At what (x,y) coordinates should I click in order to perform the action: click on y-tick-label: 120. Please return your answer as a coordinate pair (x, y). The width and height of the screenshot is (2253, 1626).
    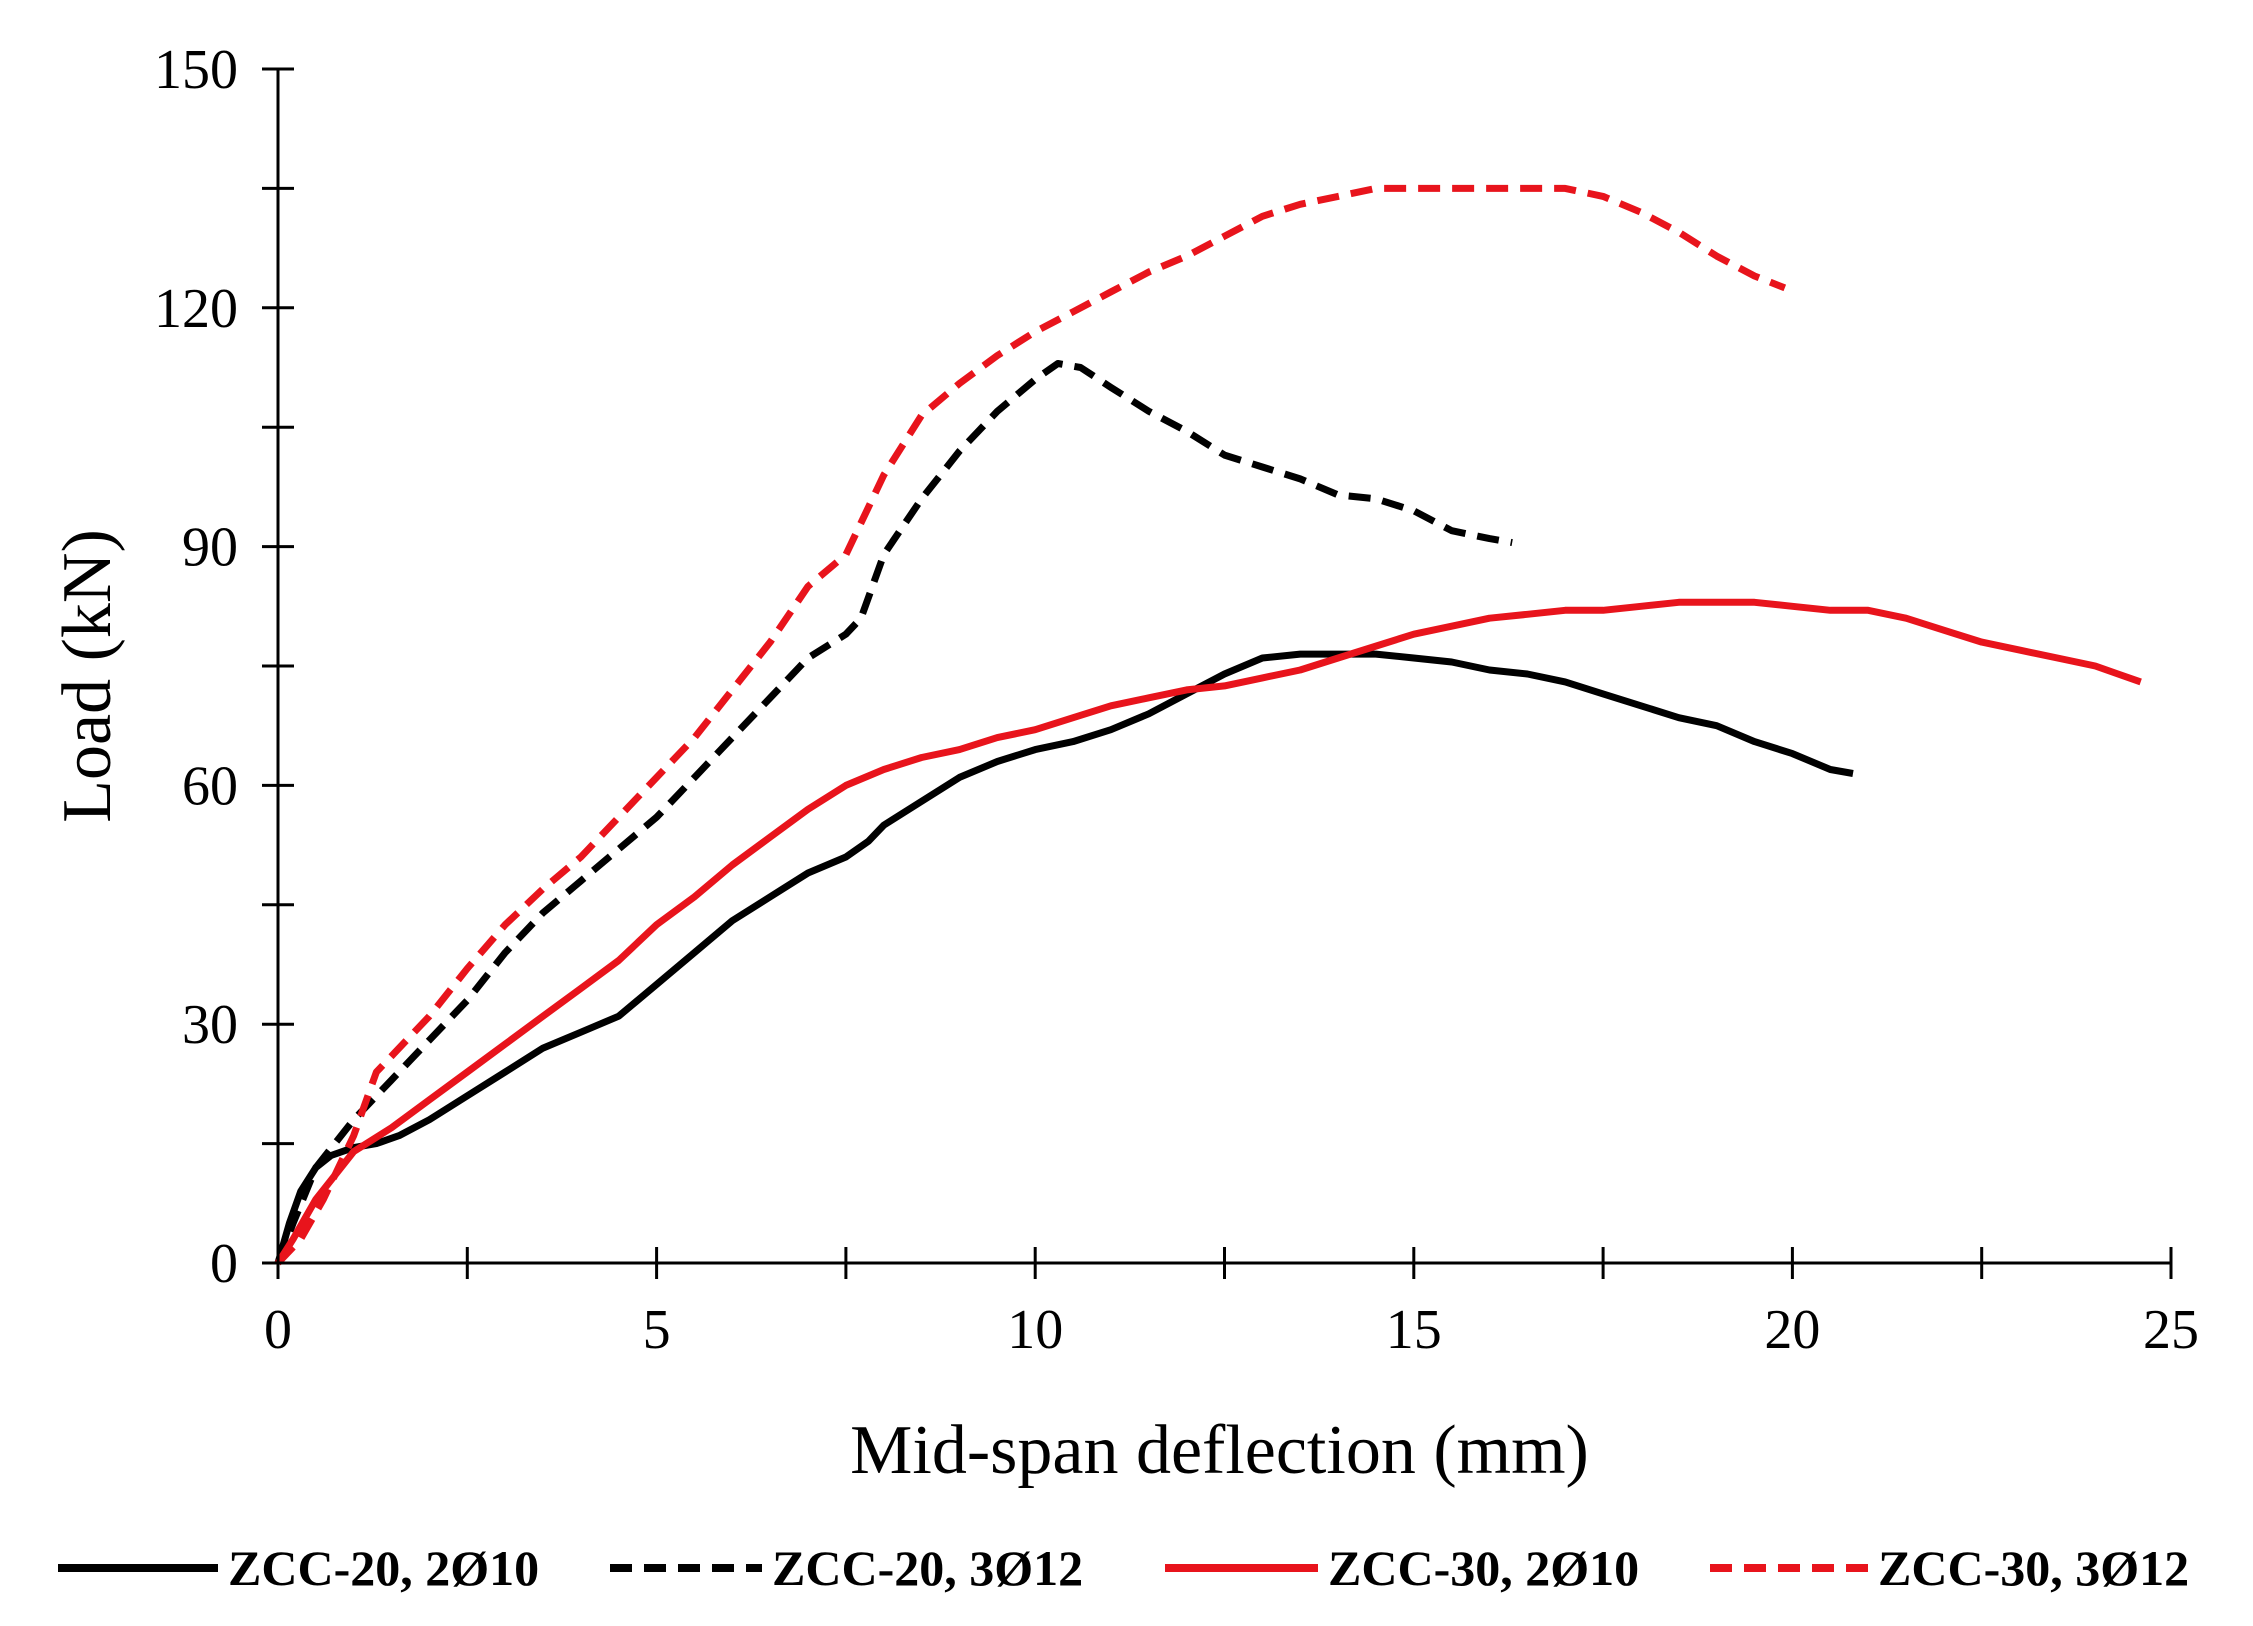
    Looking at the image, I should click on (196, 309).